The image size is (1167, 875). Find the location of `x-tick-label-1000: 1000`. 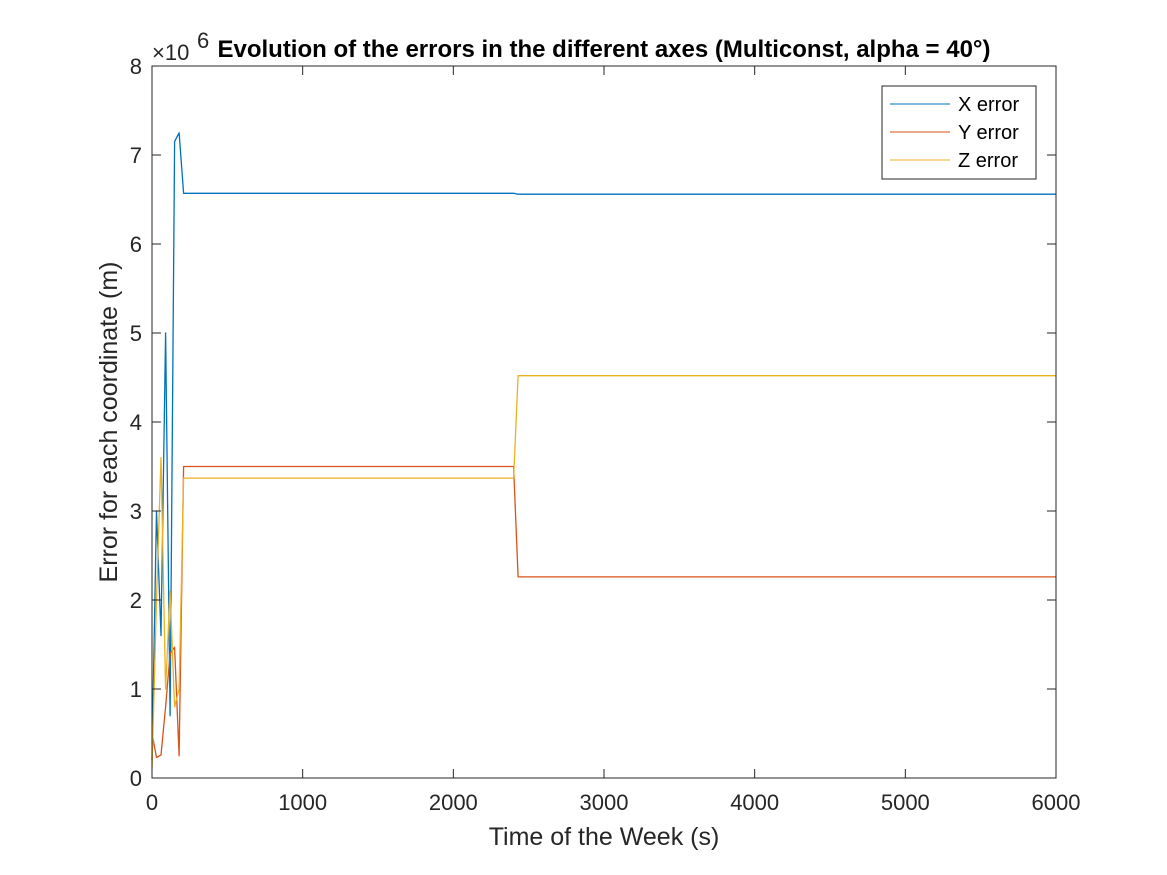

x-tick-label-1000: 1000 is located at coordinates (302, 802).